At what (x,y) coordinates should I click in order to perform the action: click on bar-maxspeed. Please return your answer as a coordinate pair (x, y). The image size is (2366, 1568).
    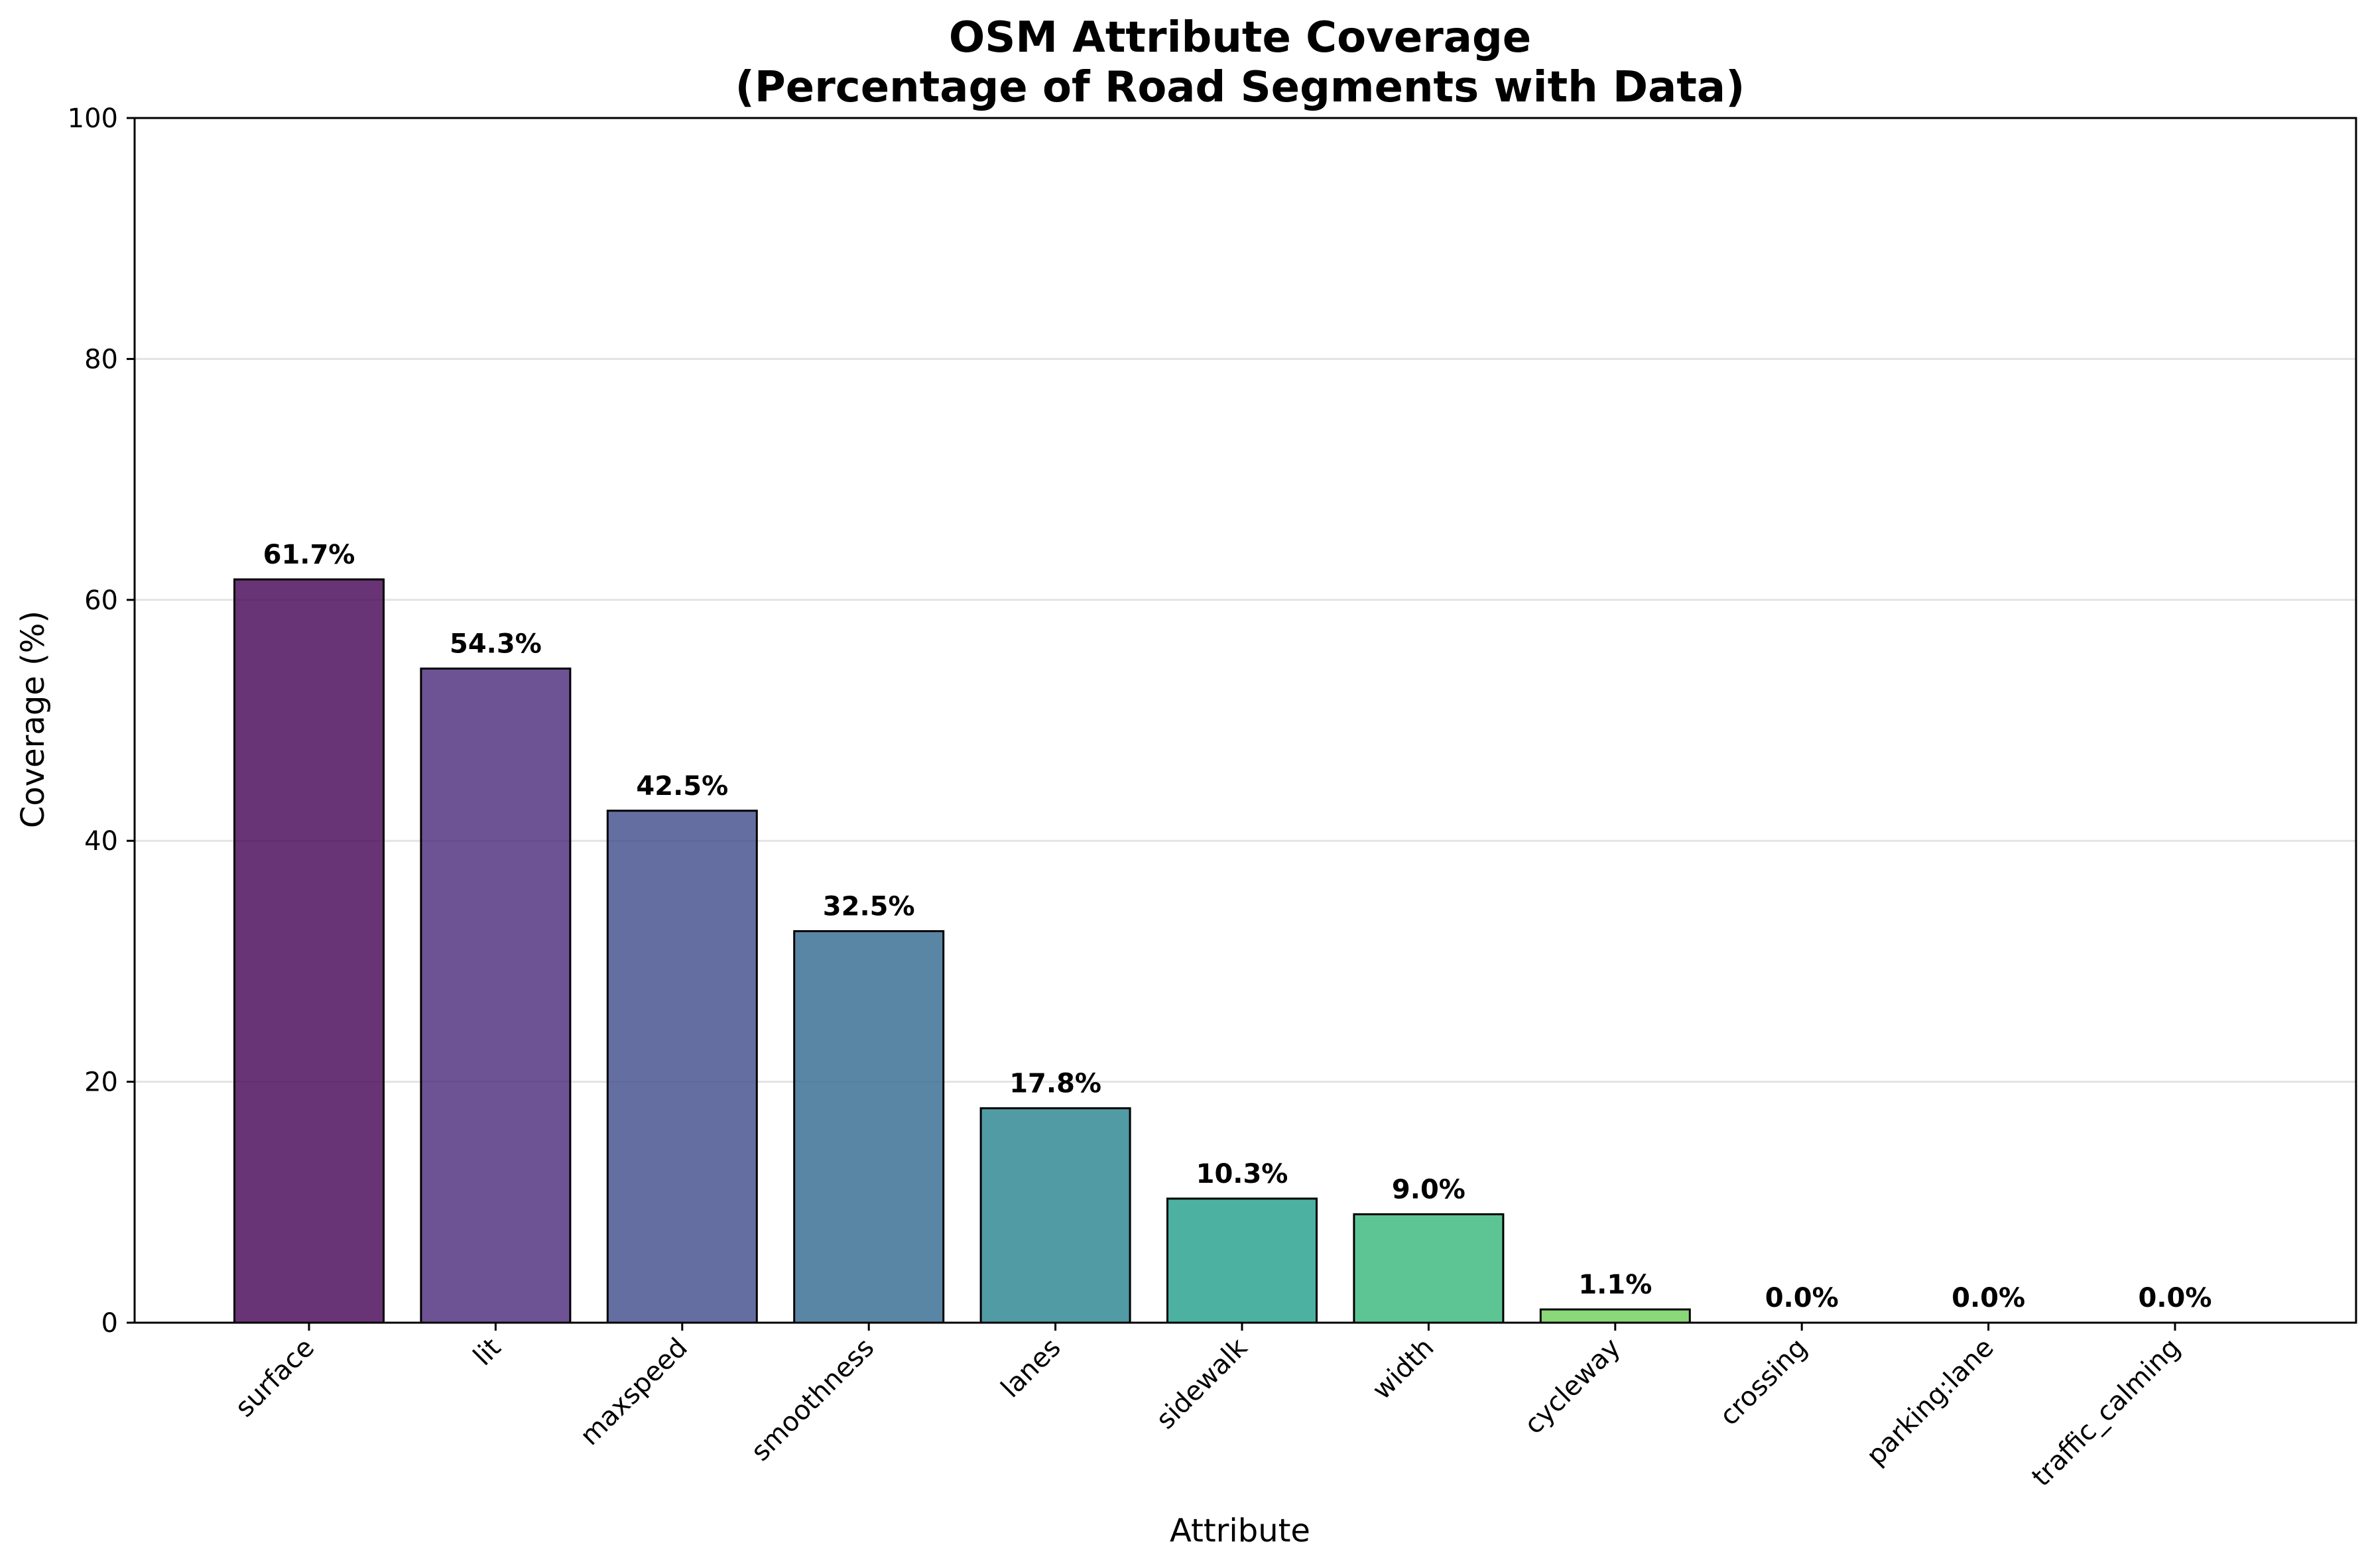
    Looking at the image, I should click on (682, 1067).